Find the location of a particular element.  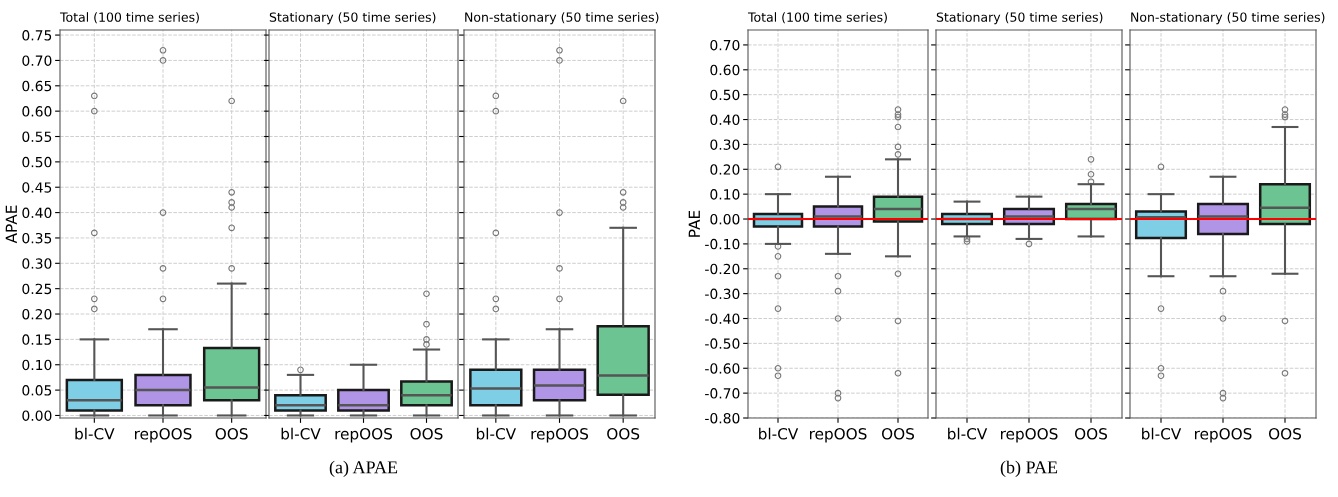

y-tick-label: -0.80 is located at coordinates (722, 418).